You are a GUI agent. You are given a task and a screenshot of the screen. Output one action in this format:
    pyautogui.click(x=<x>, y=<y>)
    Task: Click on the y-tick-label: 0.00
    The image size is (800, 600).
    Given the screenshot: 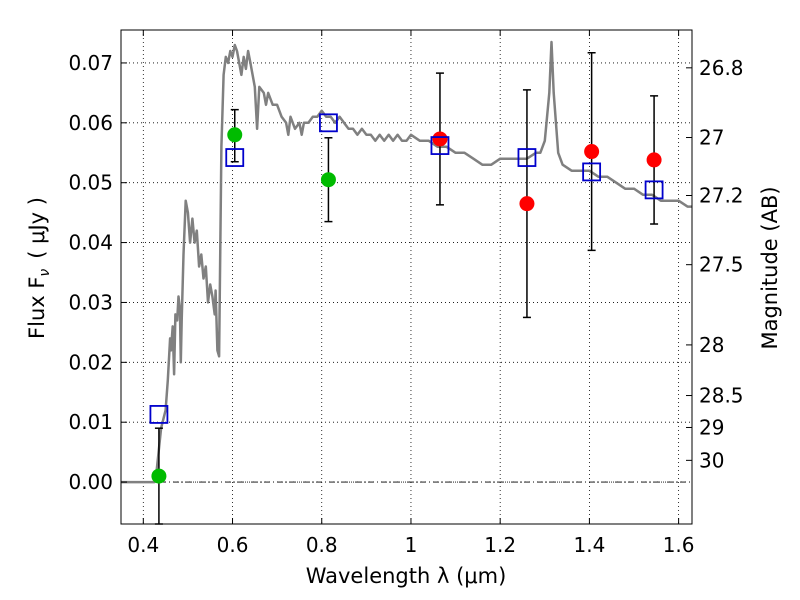 What is the action you would take?
    pyautogui.click(x=90, y=482)
    